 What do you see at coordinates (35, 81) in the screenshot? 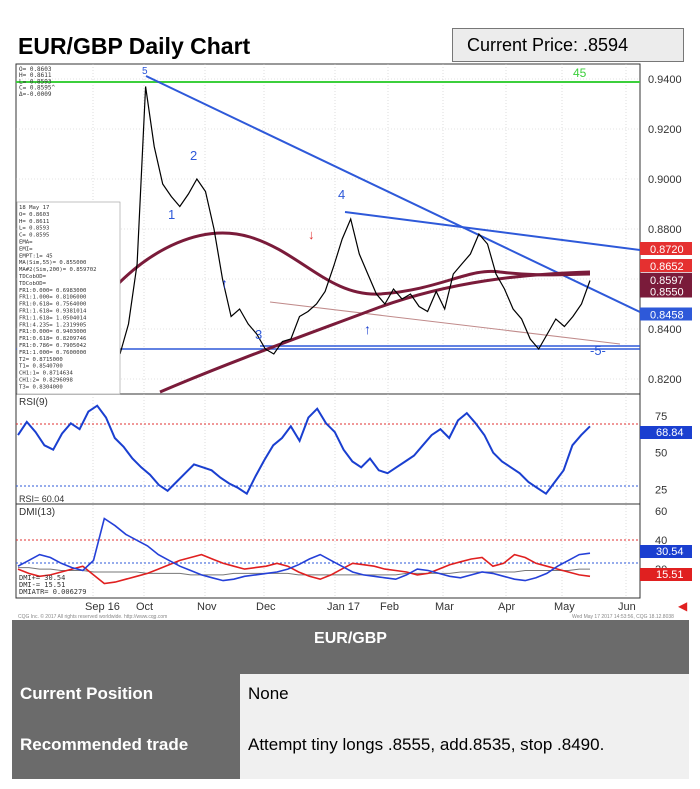
I see `ohlc-readout-line: L= 0.8593` at bounding box center [35, 81].